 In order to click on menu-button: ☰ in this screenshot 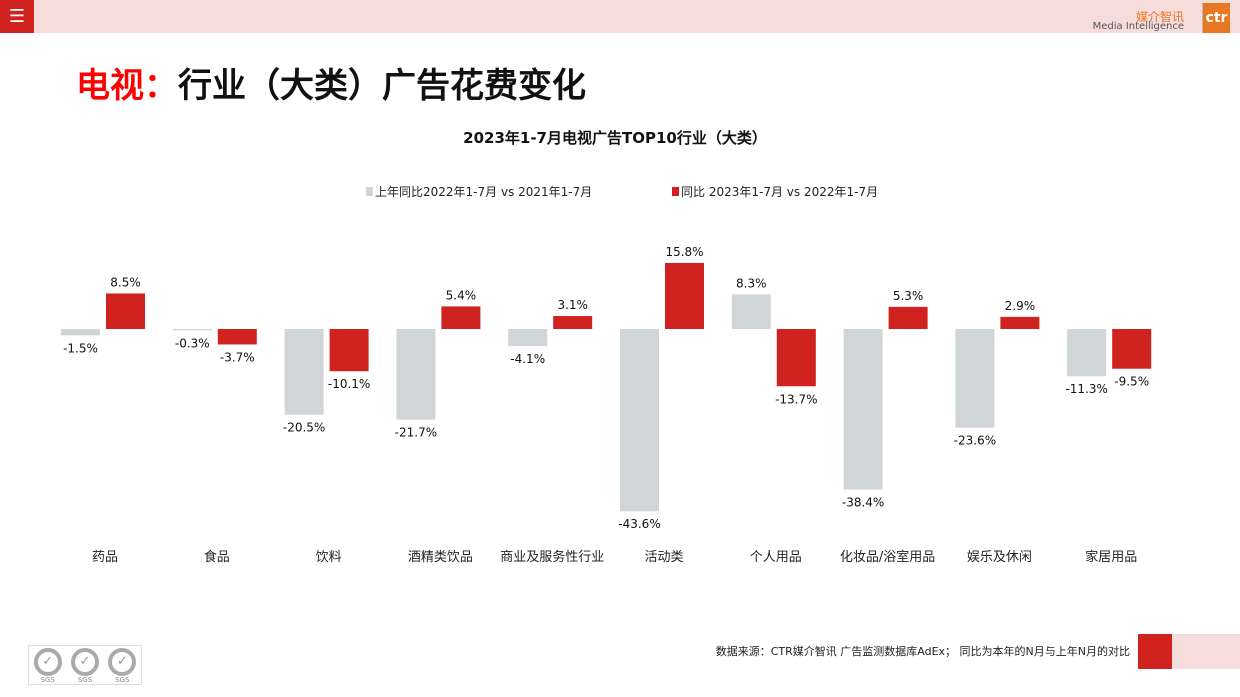, I will do `click(17, 16)`.